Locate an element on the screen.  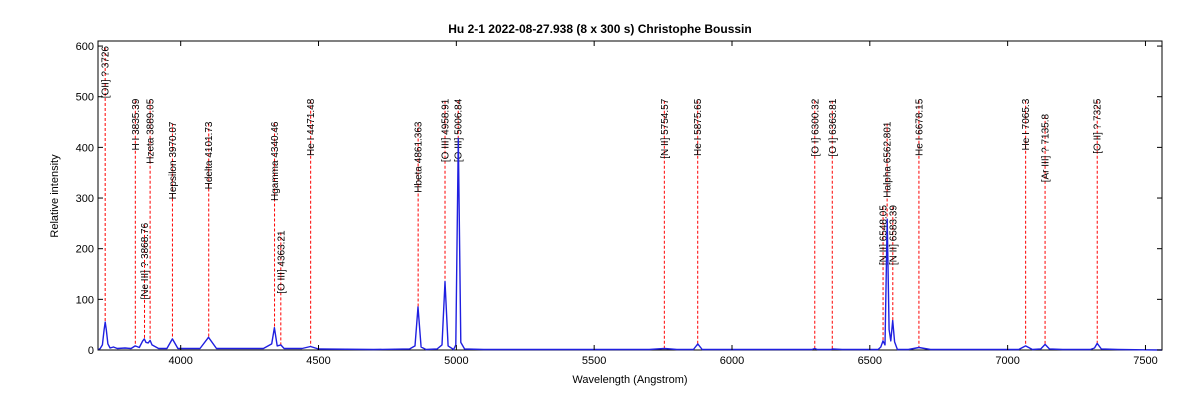
y-tick-label: 100 is located at coordinates (85, 300).